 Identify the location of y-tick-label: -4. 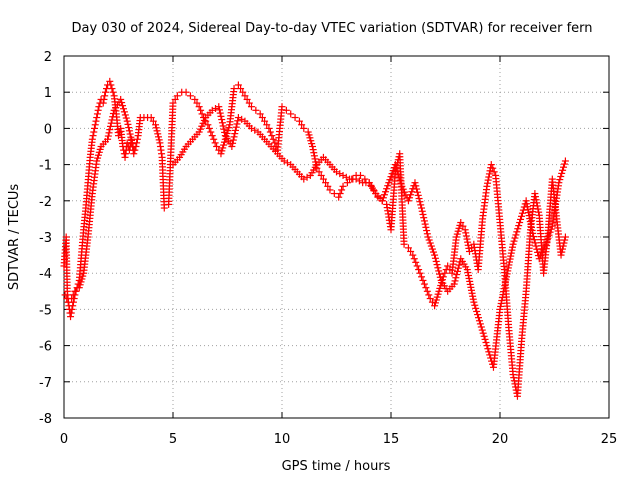
(45, 274).